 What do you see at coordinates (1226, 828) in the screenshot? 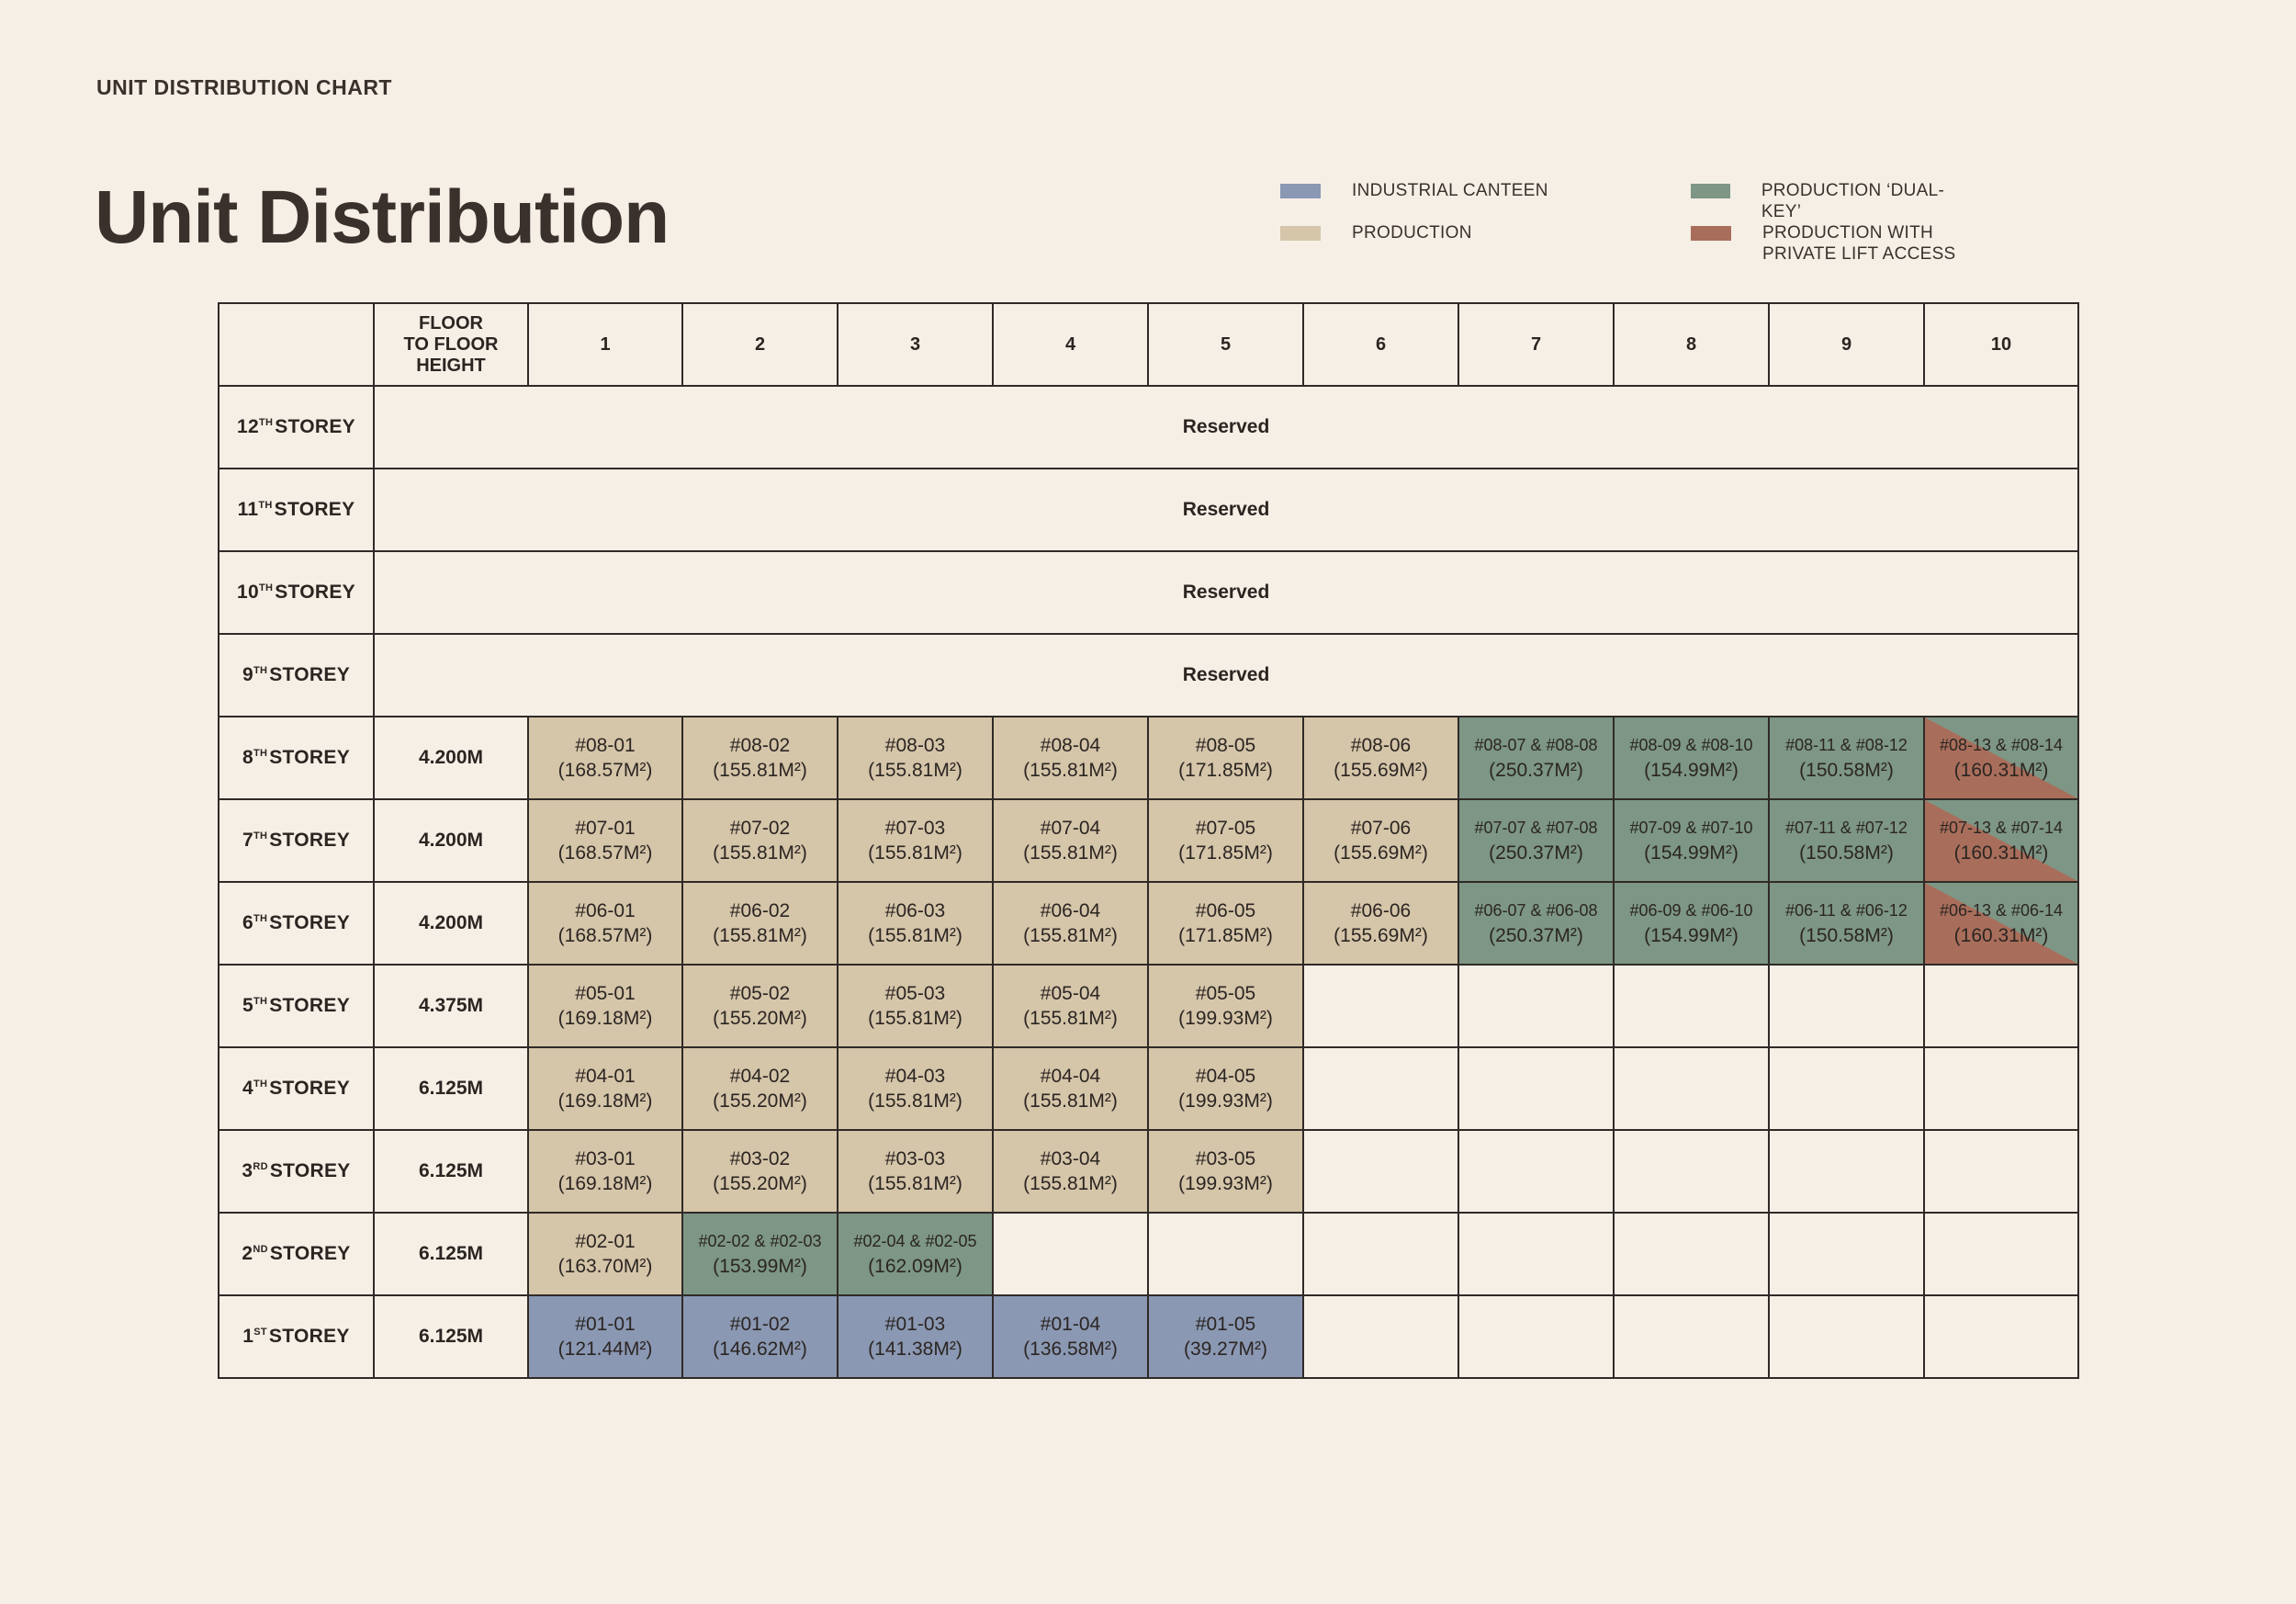
I see `unit-code: #07-05` at bounding box center [1226, 828].